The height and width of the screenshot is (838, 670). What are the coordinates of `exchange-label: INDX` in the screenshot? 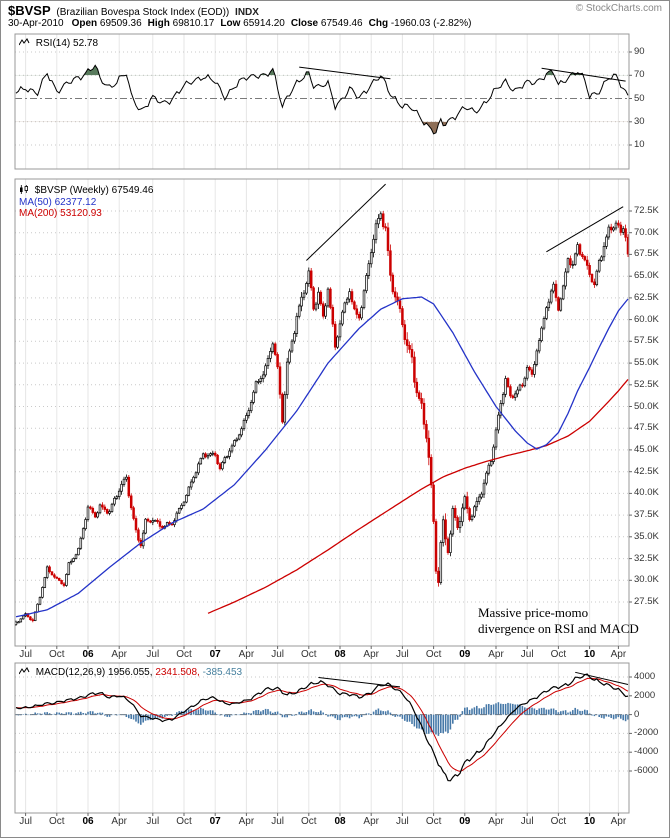 It's located at (247, 12).